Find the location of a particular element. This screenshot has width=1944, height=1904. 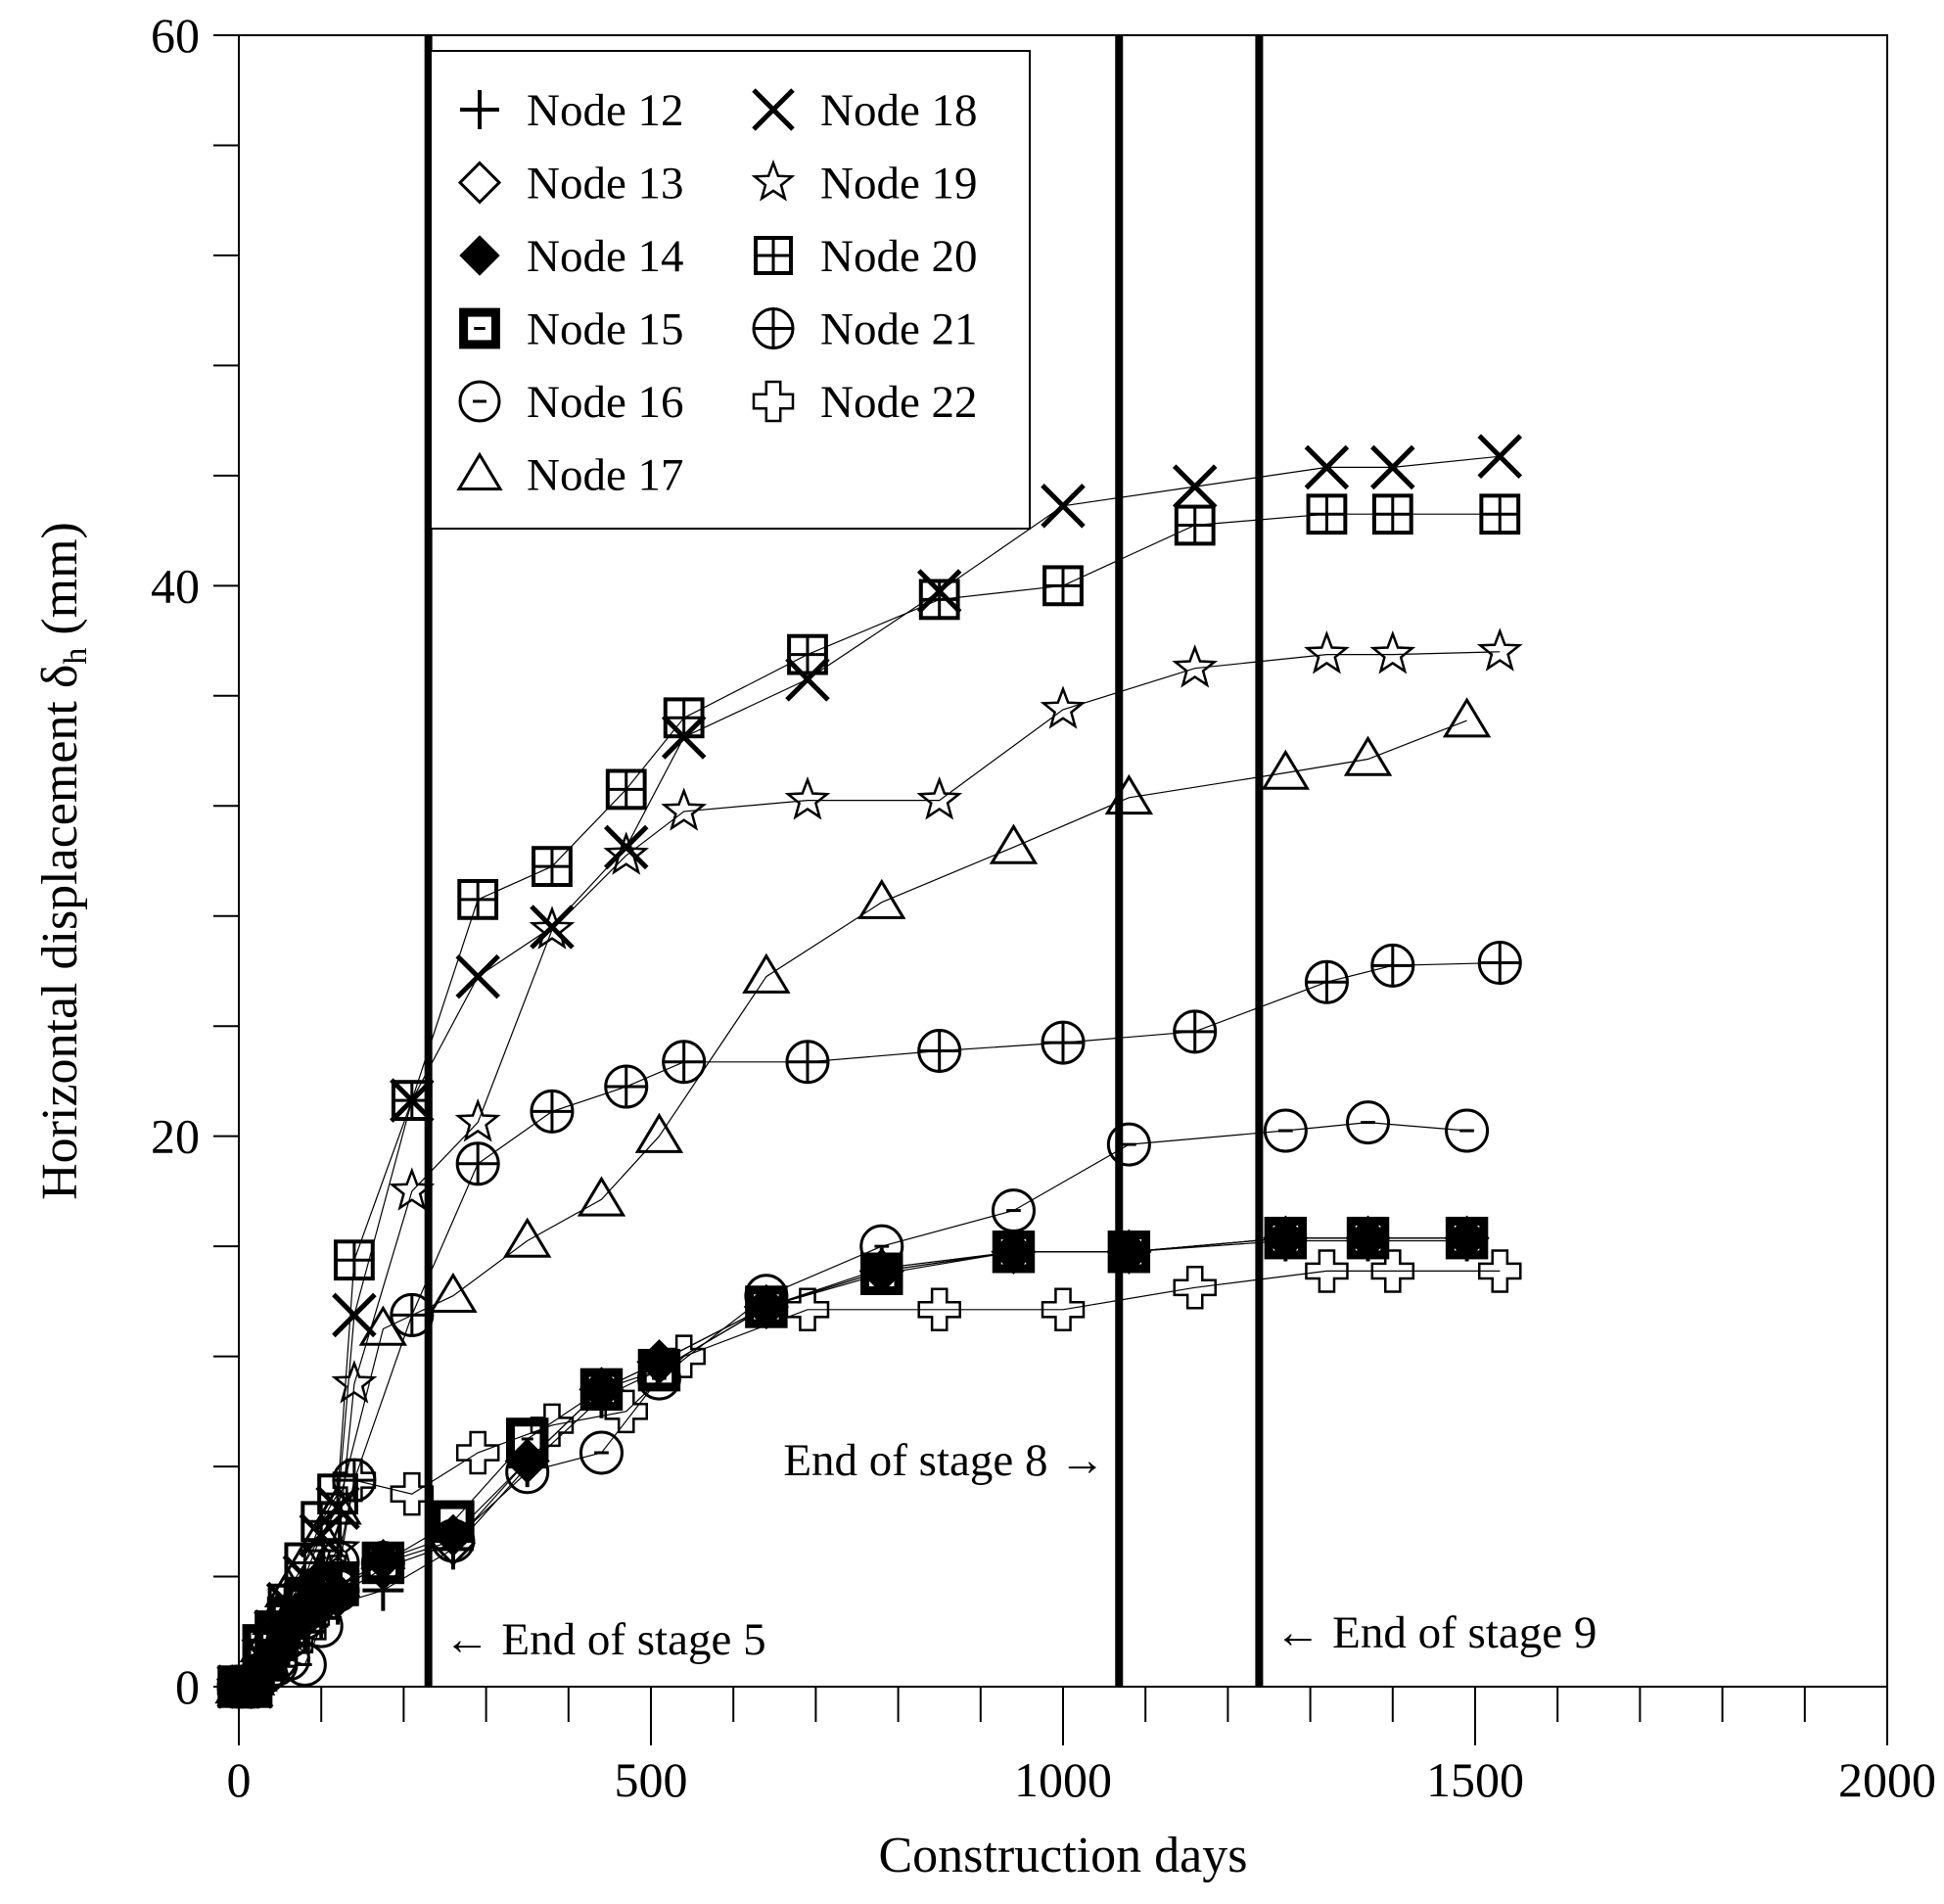

x-tick-label: 2000 is located at coordinates (1887, 1779).